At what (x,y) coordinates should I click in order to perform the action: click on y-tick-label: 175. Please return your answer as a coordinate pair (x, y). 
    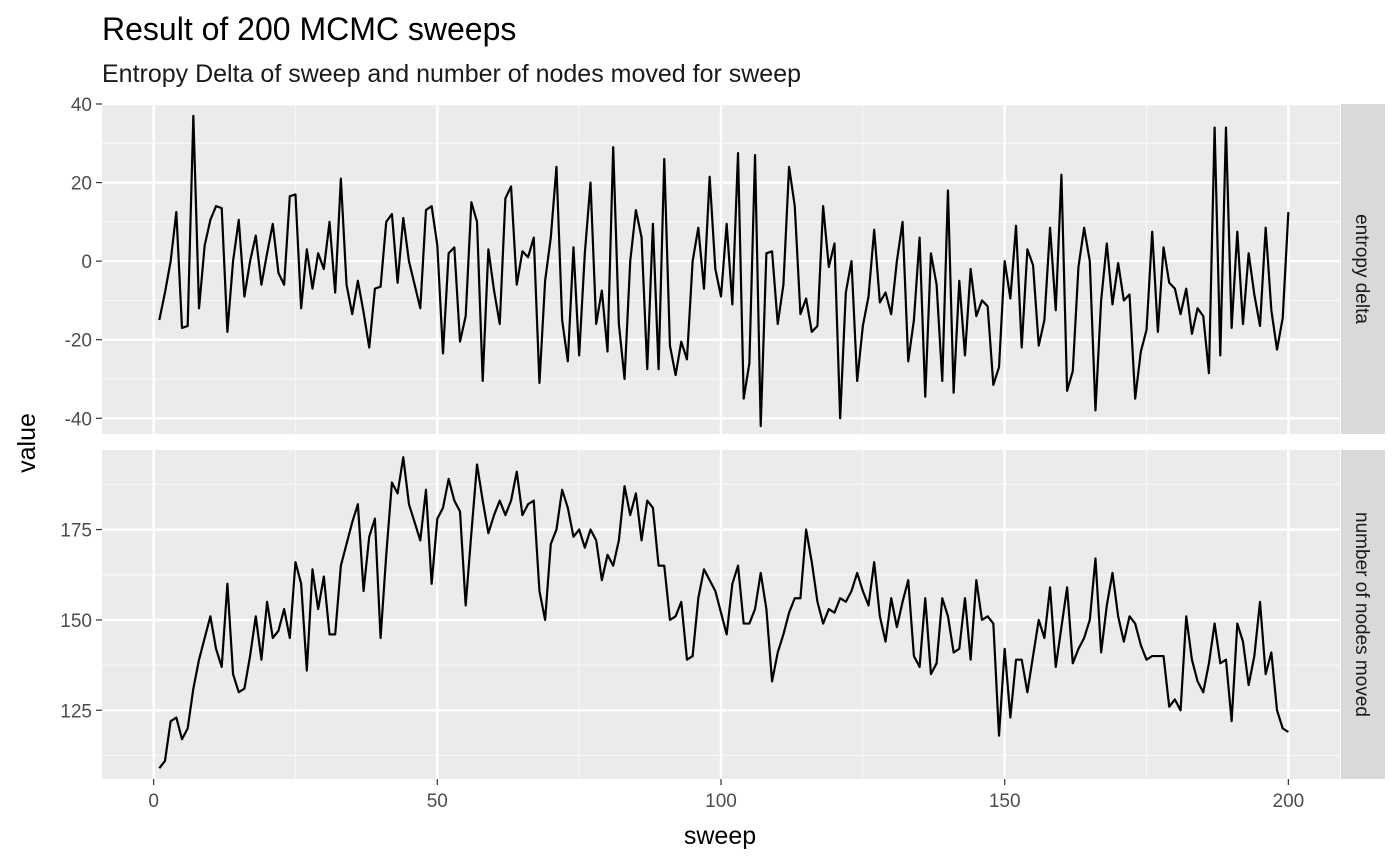
    Looking at the image, I should click on (76, 531).